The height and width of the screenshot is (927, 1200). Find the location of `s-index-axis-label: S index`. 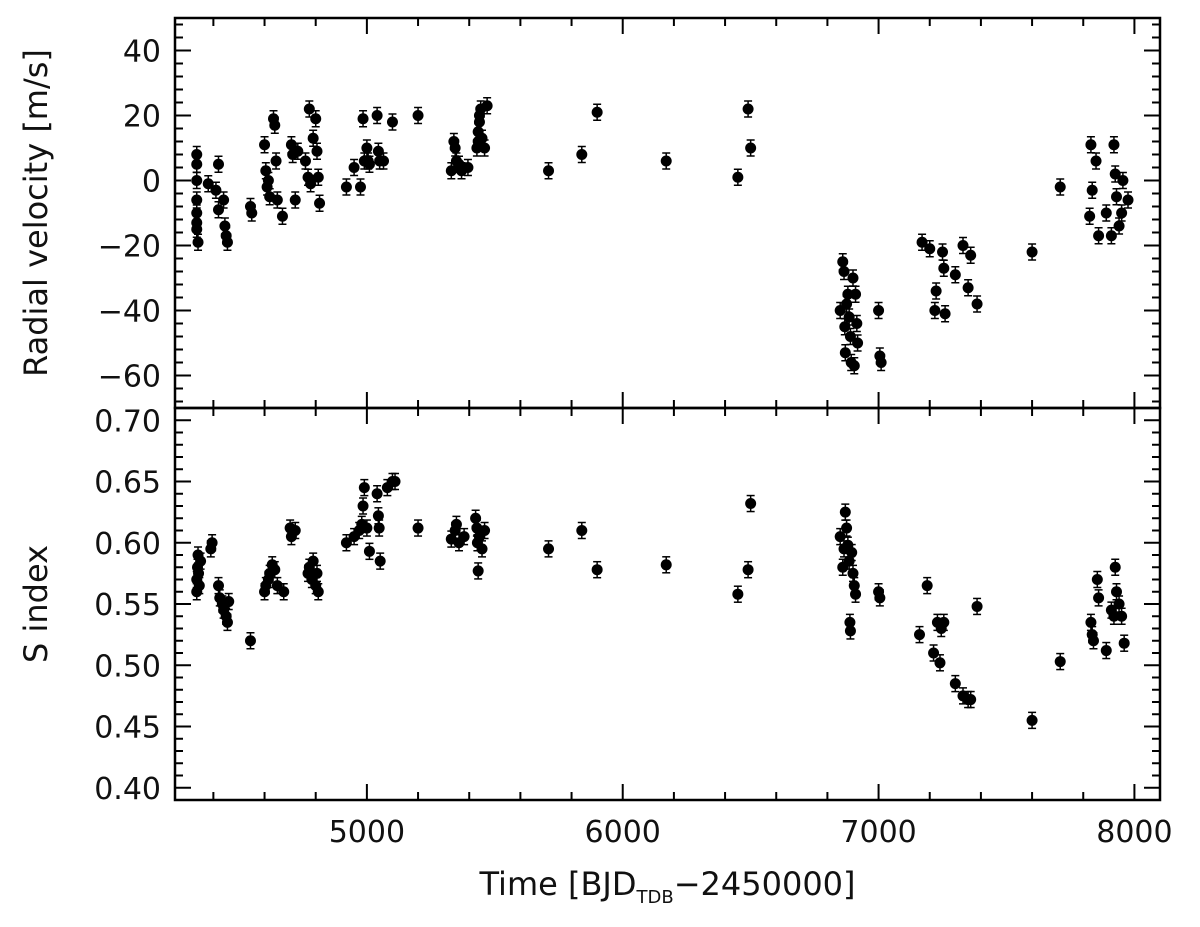

s-index-axis-label: S index is located at coordinates (36, 604).